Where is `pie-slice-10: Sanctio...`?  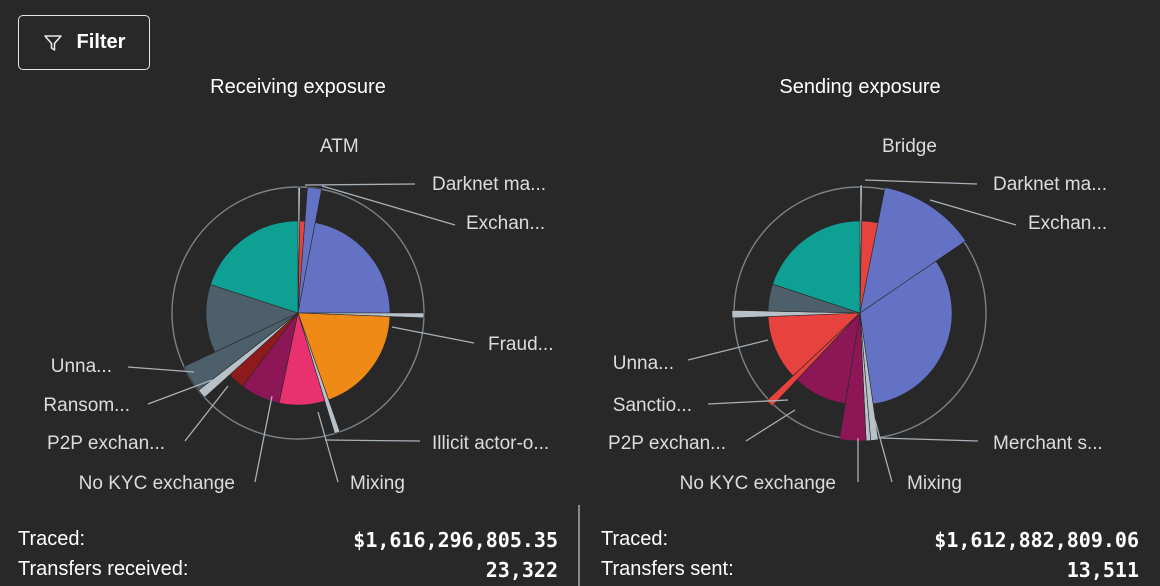
pie-slice-10: Sanctio... is located at coordinates (814, 344).